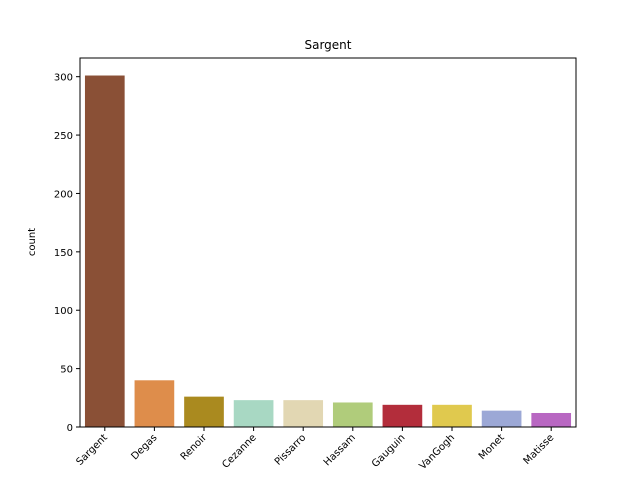 This screenshot has width=640, height=480. Describe the element at coordinates (194, 447) in the screenshot. I see `x-tick-label: Renoir` at that location.